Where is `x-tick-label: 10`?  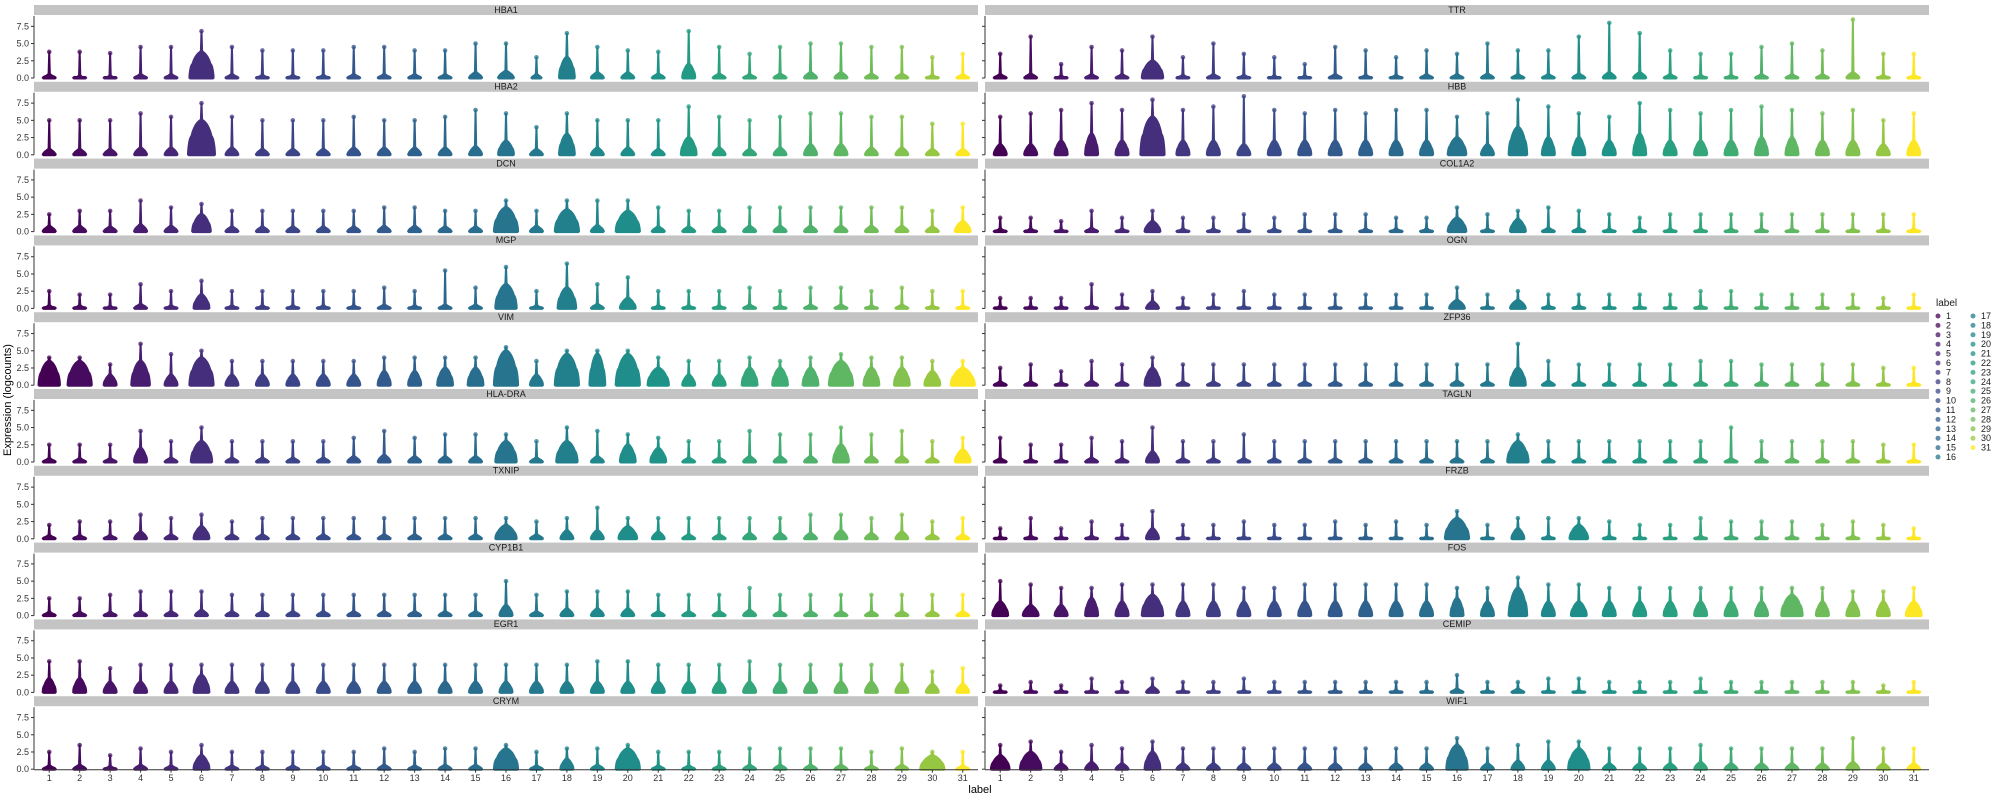 x-tick-label: 10 is located at coordinates (323, 778).